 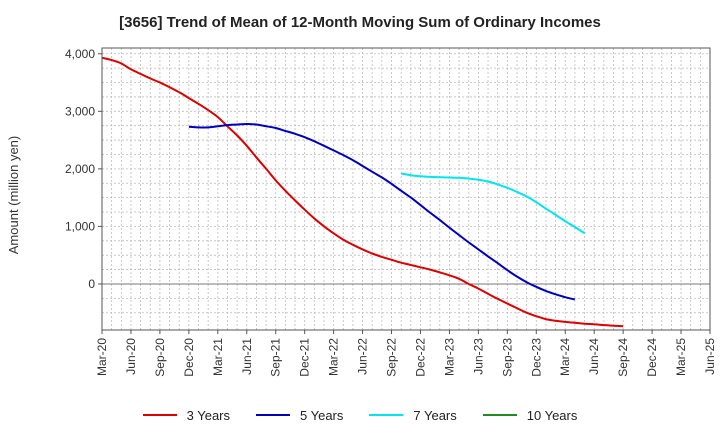 What do you see at coordinates (13, 195) in the screenshot?
I see `y-axis-title: Amount (million yen)` at bounding box center [13, 195].